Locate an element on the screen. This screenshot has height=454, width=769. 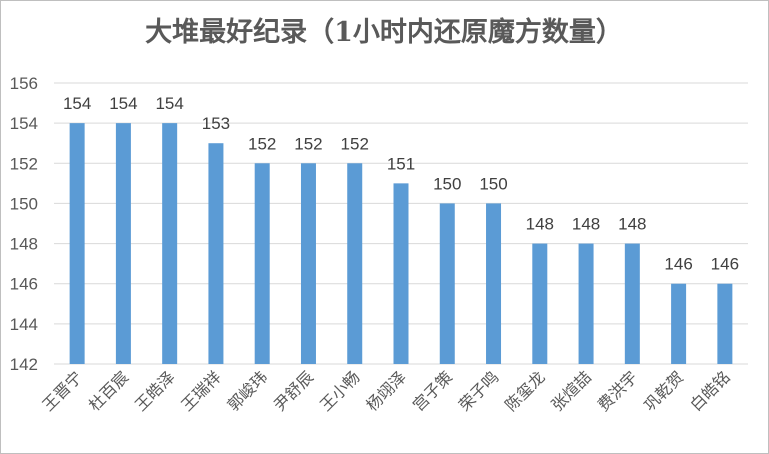
x-tick-label: 荣子鸣 is located at coordinates (478, 390).